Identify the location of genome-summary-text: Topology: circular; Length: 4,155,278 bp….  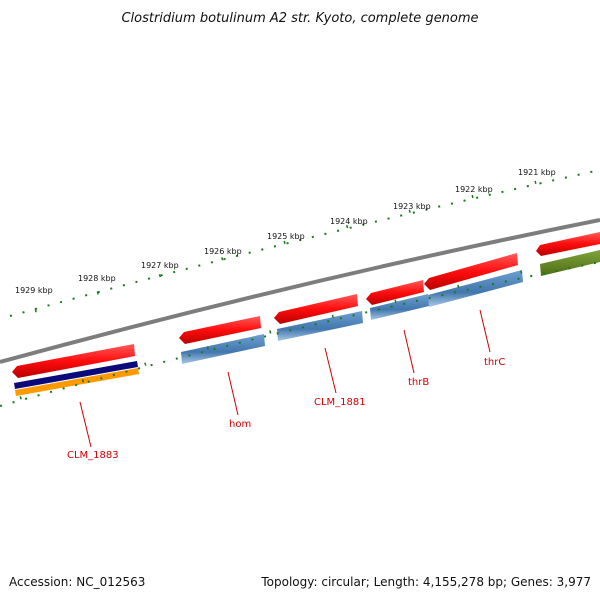
(425, 582).